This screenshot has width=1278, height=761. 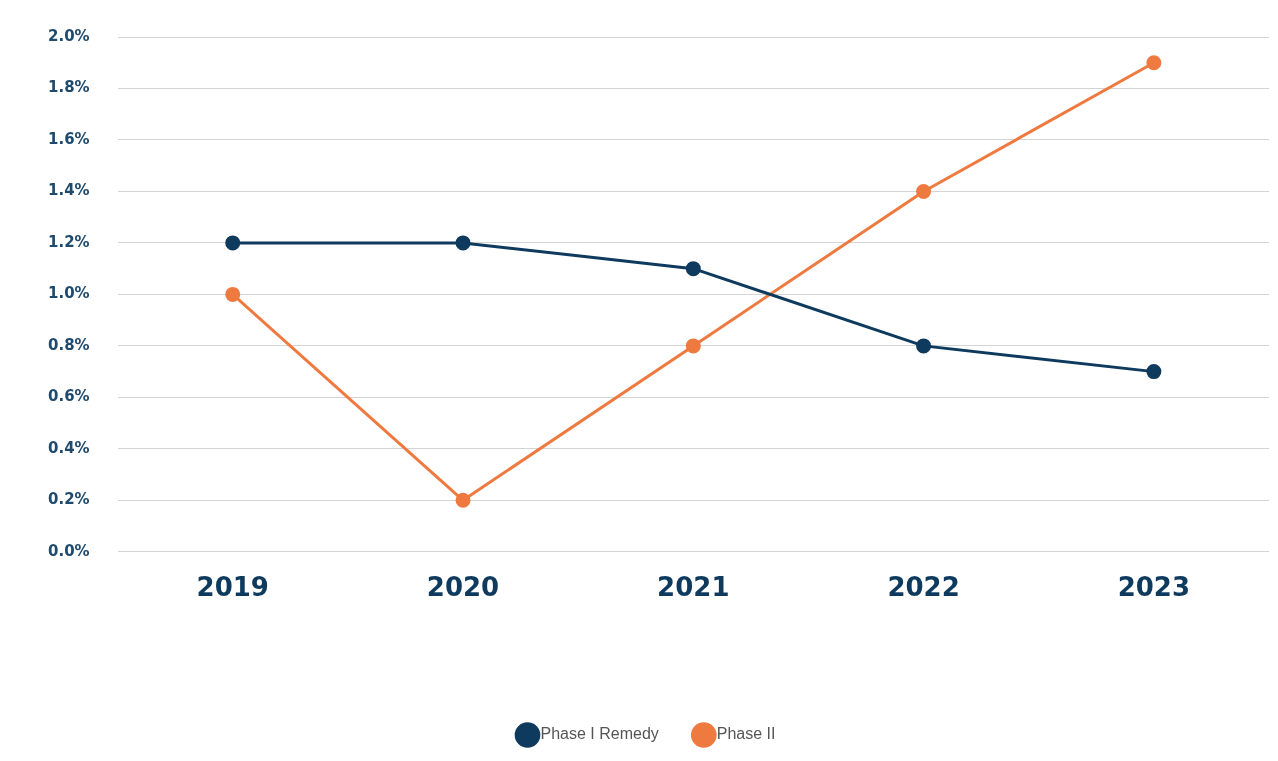 I want to click on y-tick-label: 1.6%, so click(x=68, y=138).